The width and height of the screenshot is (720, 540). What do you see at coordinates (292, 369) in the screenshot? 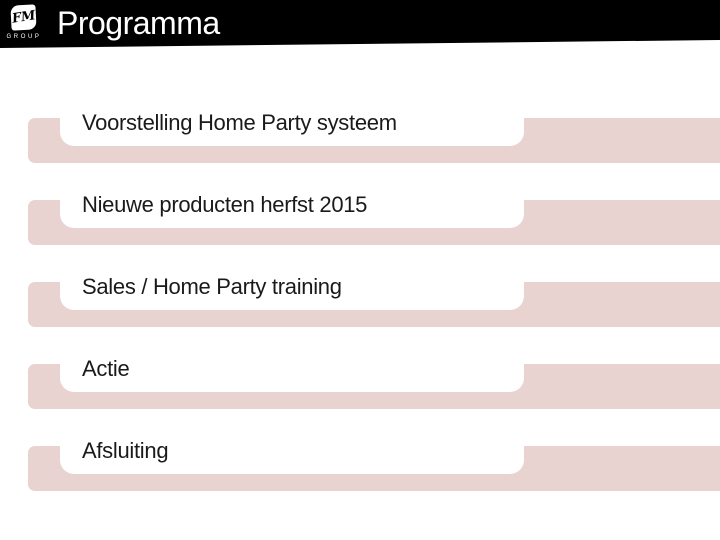
I see `agenda-item-card: Actie` at bounding box center [292, 369].